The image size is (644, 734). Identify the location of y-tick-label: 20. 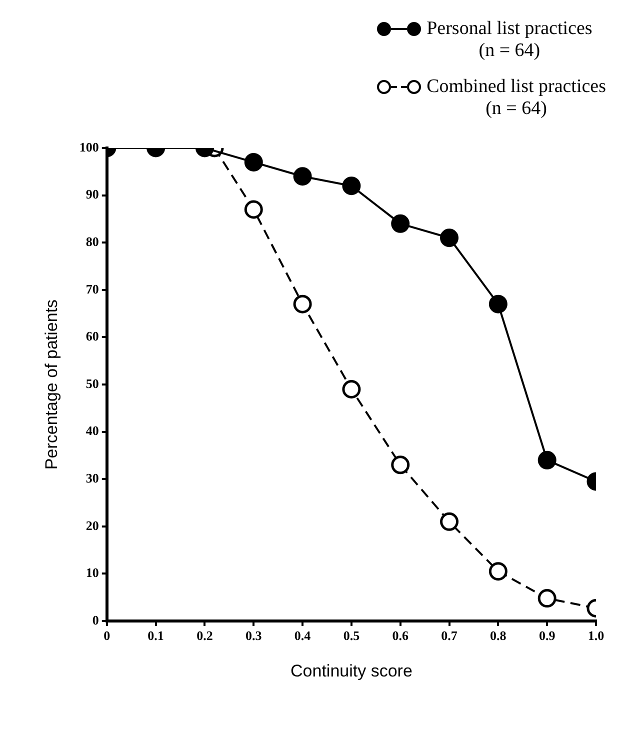
(92, 525).